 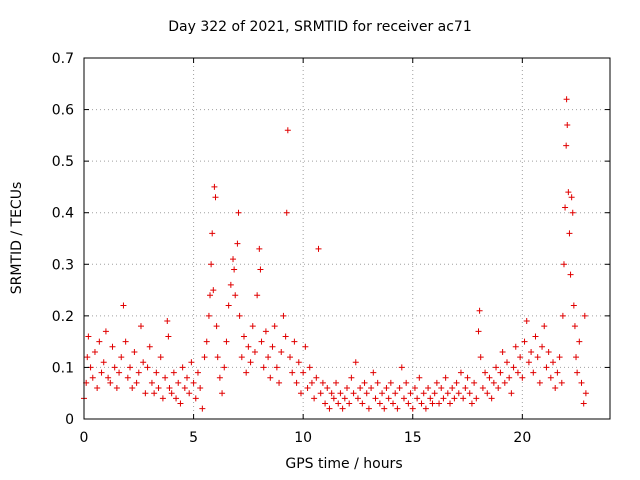 What do you see at coordinates (344, 464) in the screenshot?
I see `x-axis-label: GPS time / hours` at bounding box center [344, 464].